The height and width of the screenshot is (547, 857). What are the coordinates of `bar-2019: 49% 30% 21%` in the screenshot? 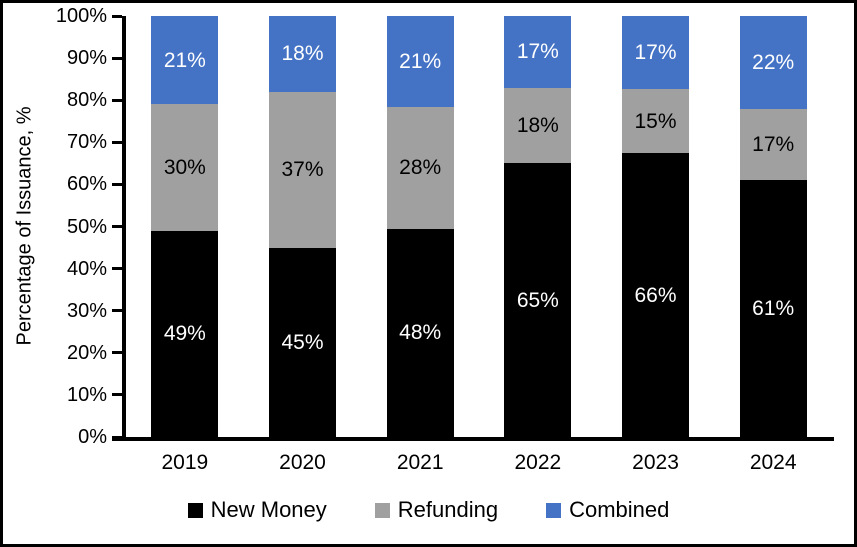 It's located at (185, 226).